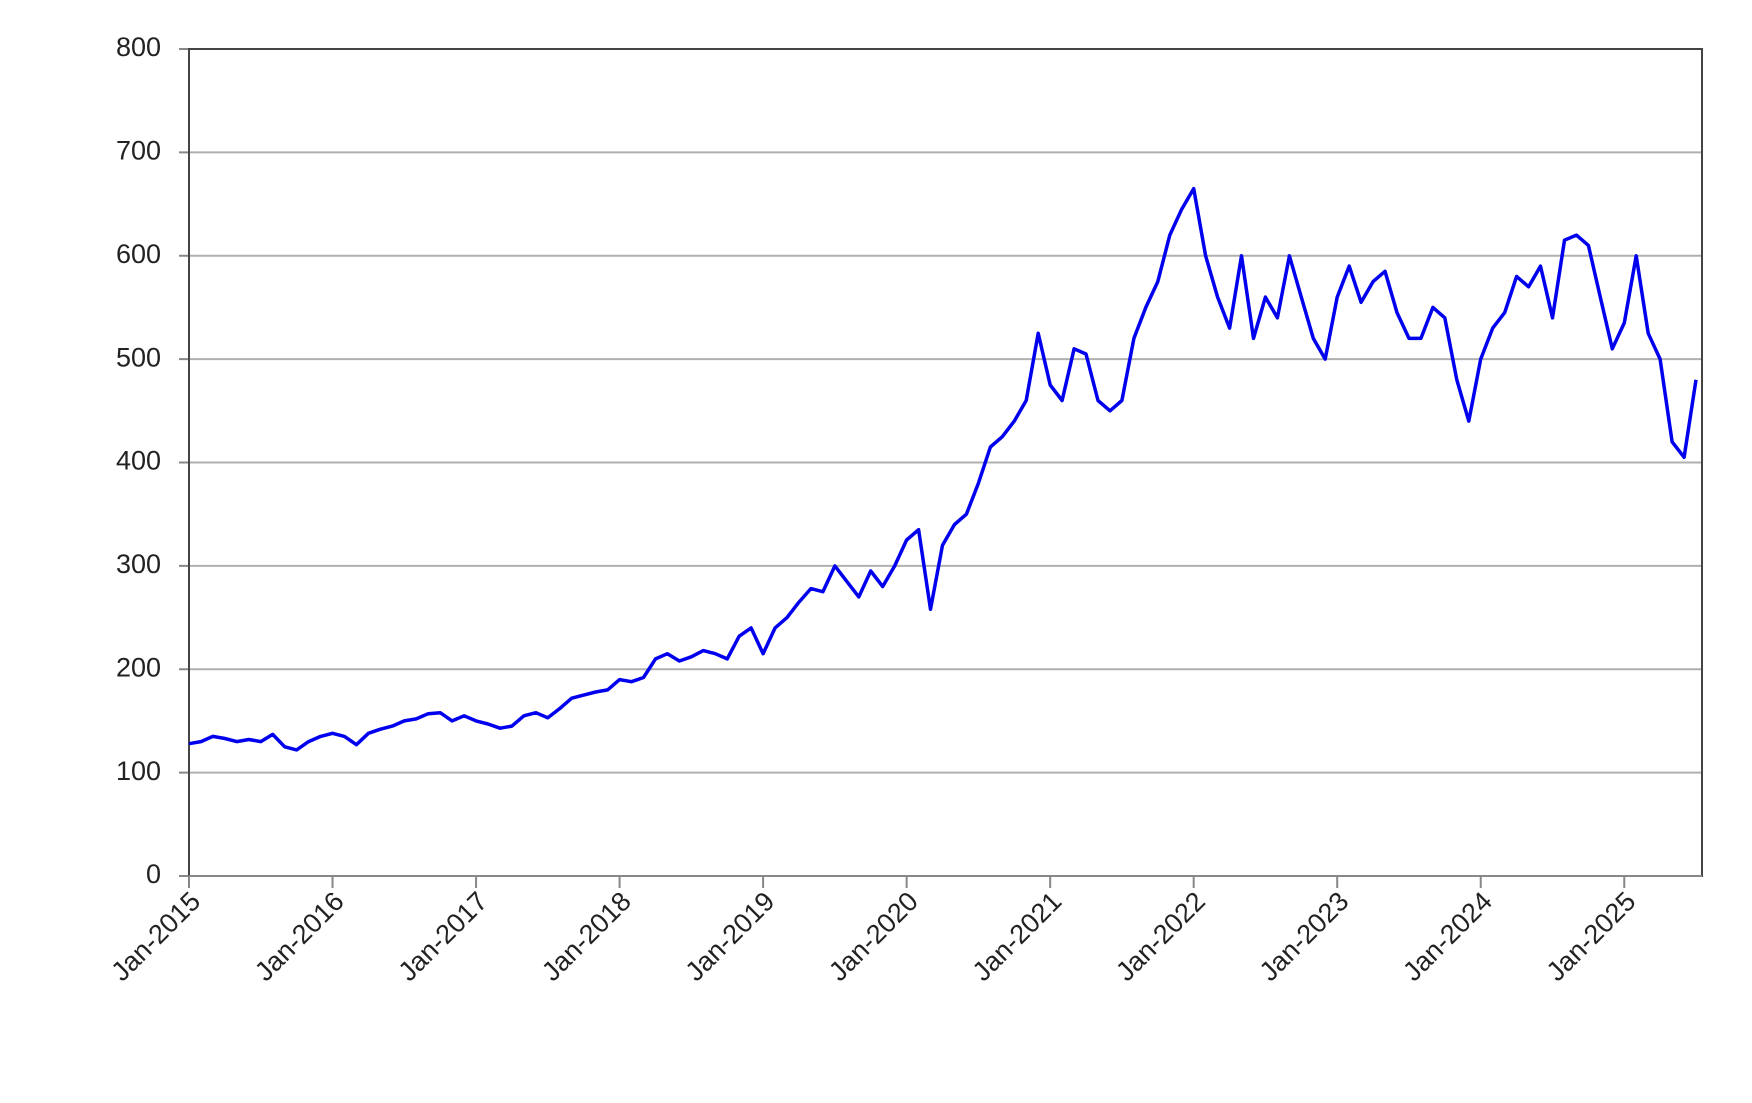  Describe the element at coordinates (586, 936) in the screenshot. I see `x-tick-label: Jan-2018` at that location.